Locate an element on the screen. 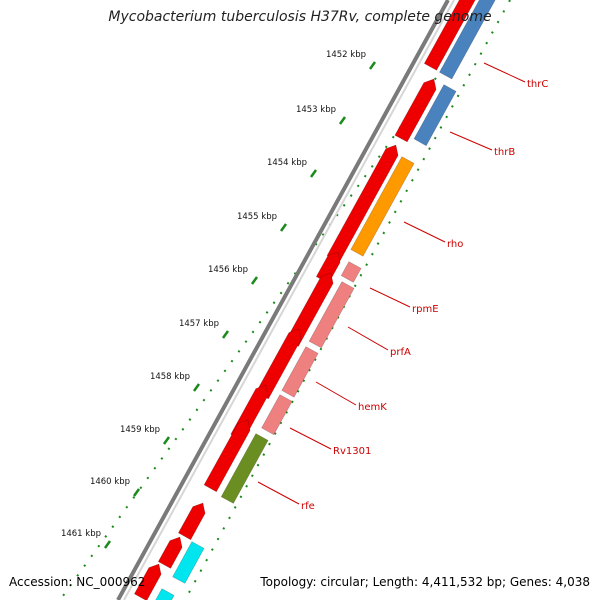 The width and height of the screenshot is (600, 600). gene-label-prfa: prfA is located at coordinates (400, 352).